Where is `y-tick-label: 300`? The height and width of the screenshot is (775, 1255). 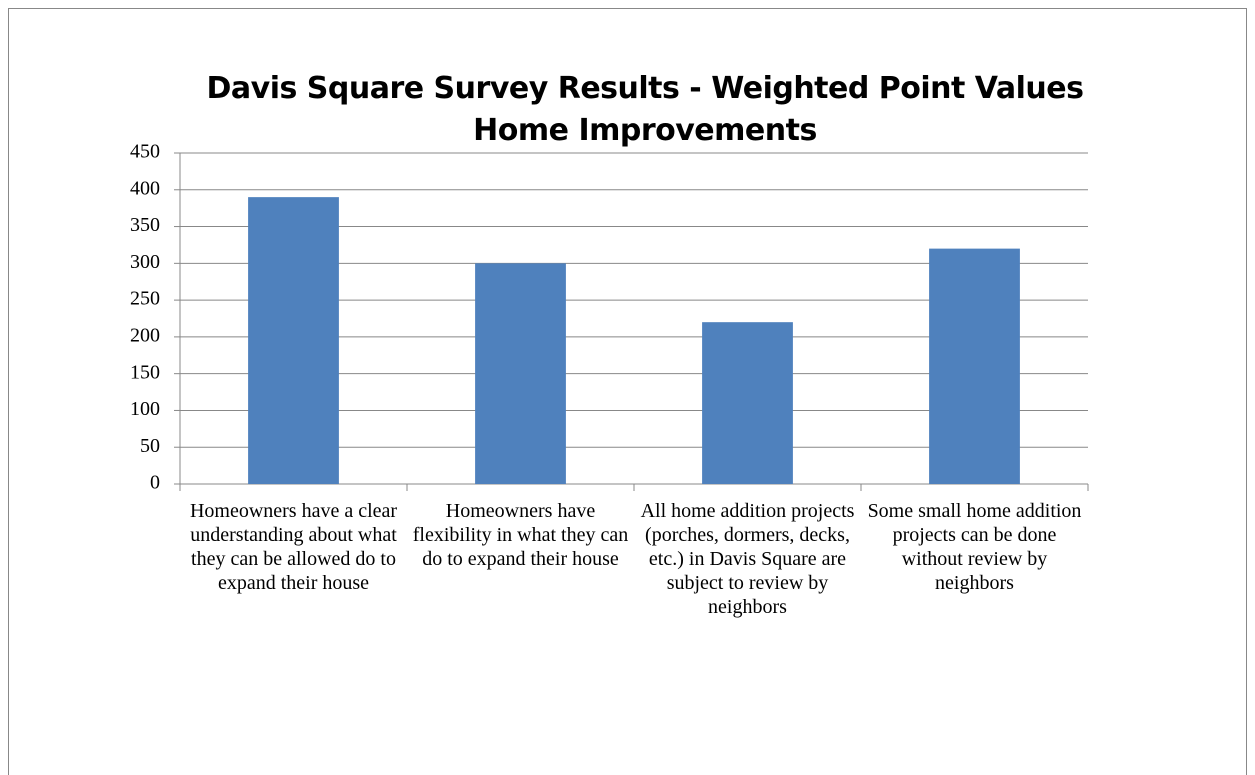
y-tick-label: 300 is located at coordinates (145, 262).